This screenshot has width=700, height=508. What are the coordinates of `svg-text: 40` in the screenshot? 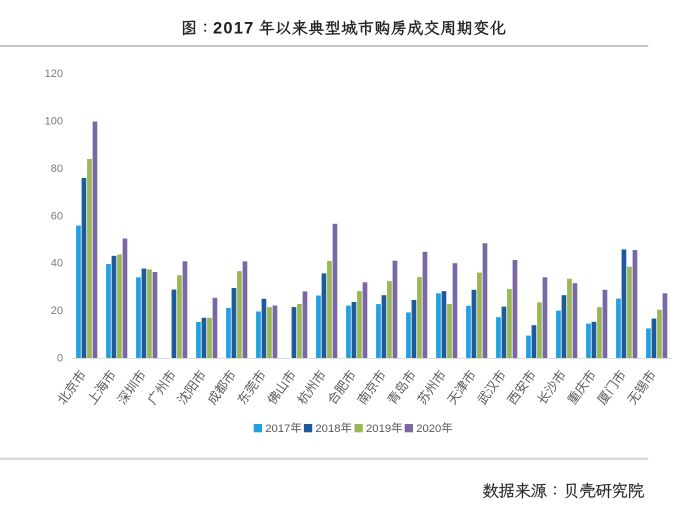 It's located at (57, 264).